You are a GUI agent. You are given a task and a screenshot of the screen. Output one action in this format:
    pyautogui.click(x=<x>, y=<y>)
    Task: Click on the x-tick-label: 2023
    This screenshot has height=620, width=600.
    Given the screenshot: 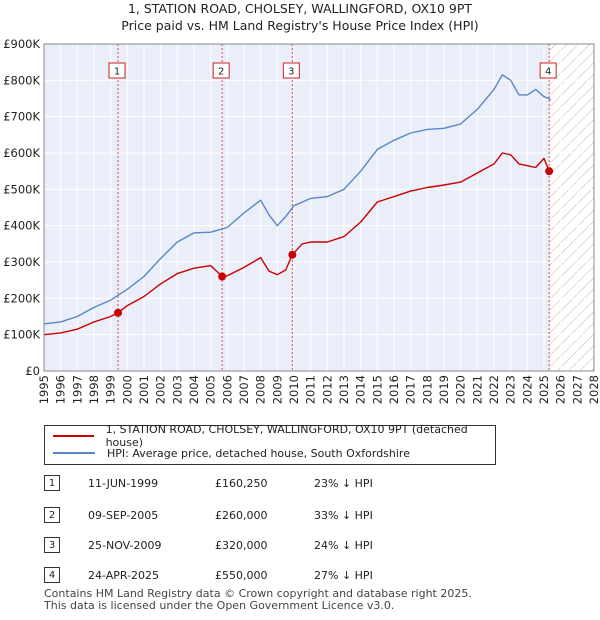 What is the action you would take?
    pyautogui.click(x=511, y=389)
    